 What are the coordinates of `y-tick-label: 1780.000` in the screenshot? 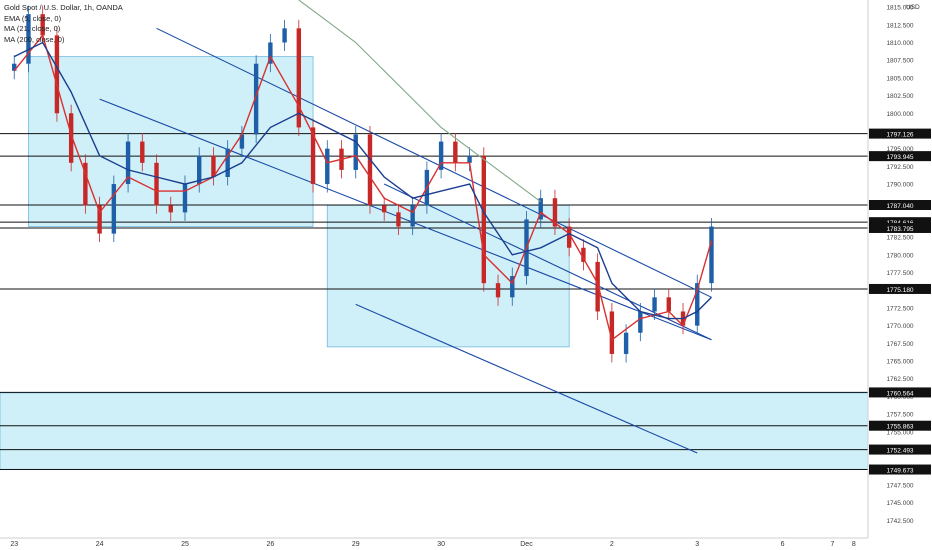 It's located at (899, 255).